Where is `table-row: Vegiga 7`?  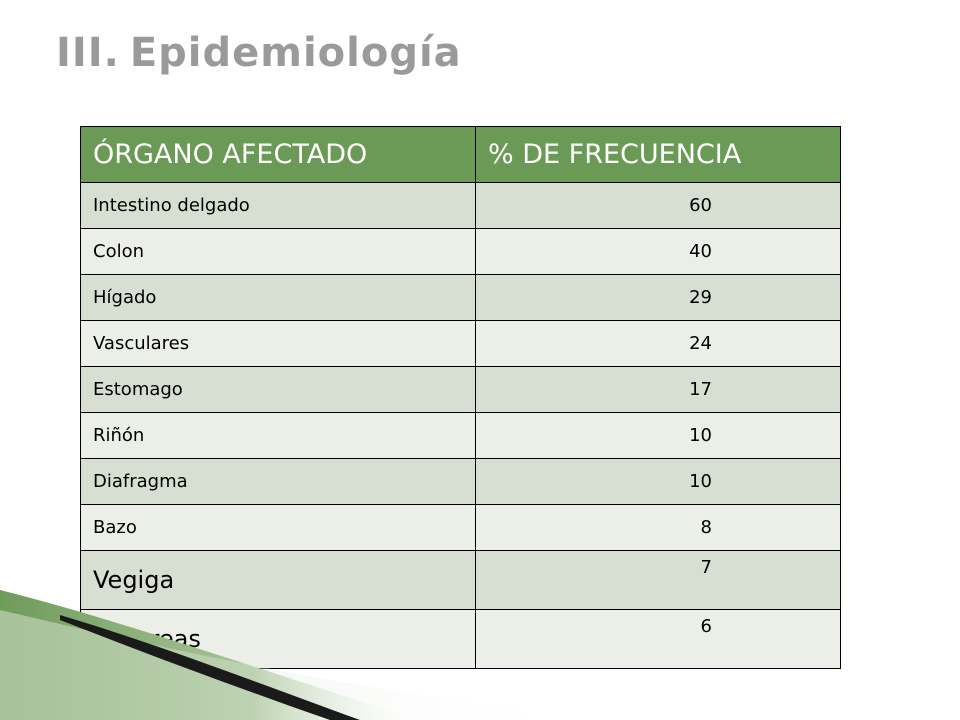 table-row: Vegiga 7 is located at coordinates (460, 580).